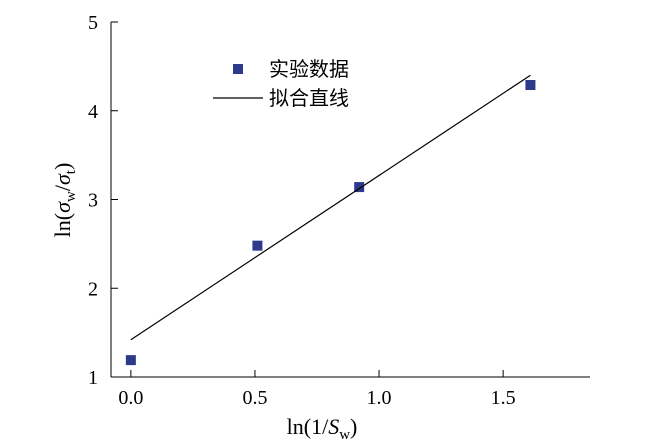 This screenshot has width=645, height=444. What do you see at coordinates (309, 98) in the screenshot?
I see `legend-label: 拟合直线` at bounding box center [309, 98].